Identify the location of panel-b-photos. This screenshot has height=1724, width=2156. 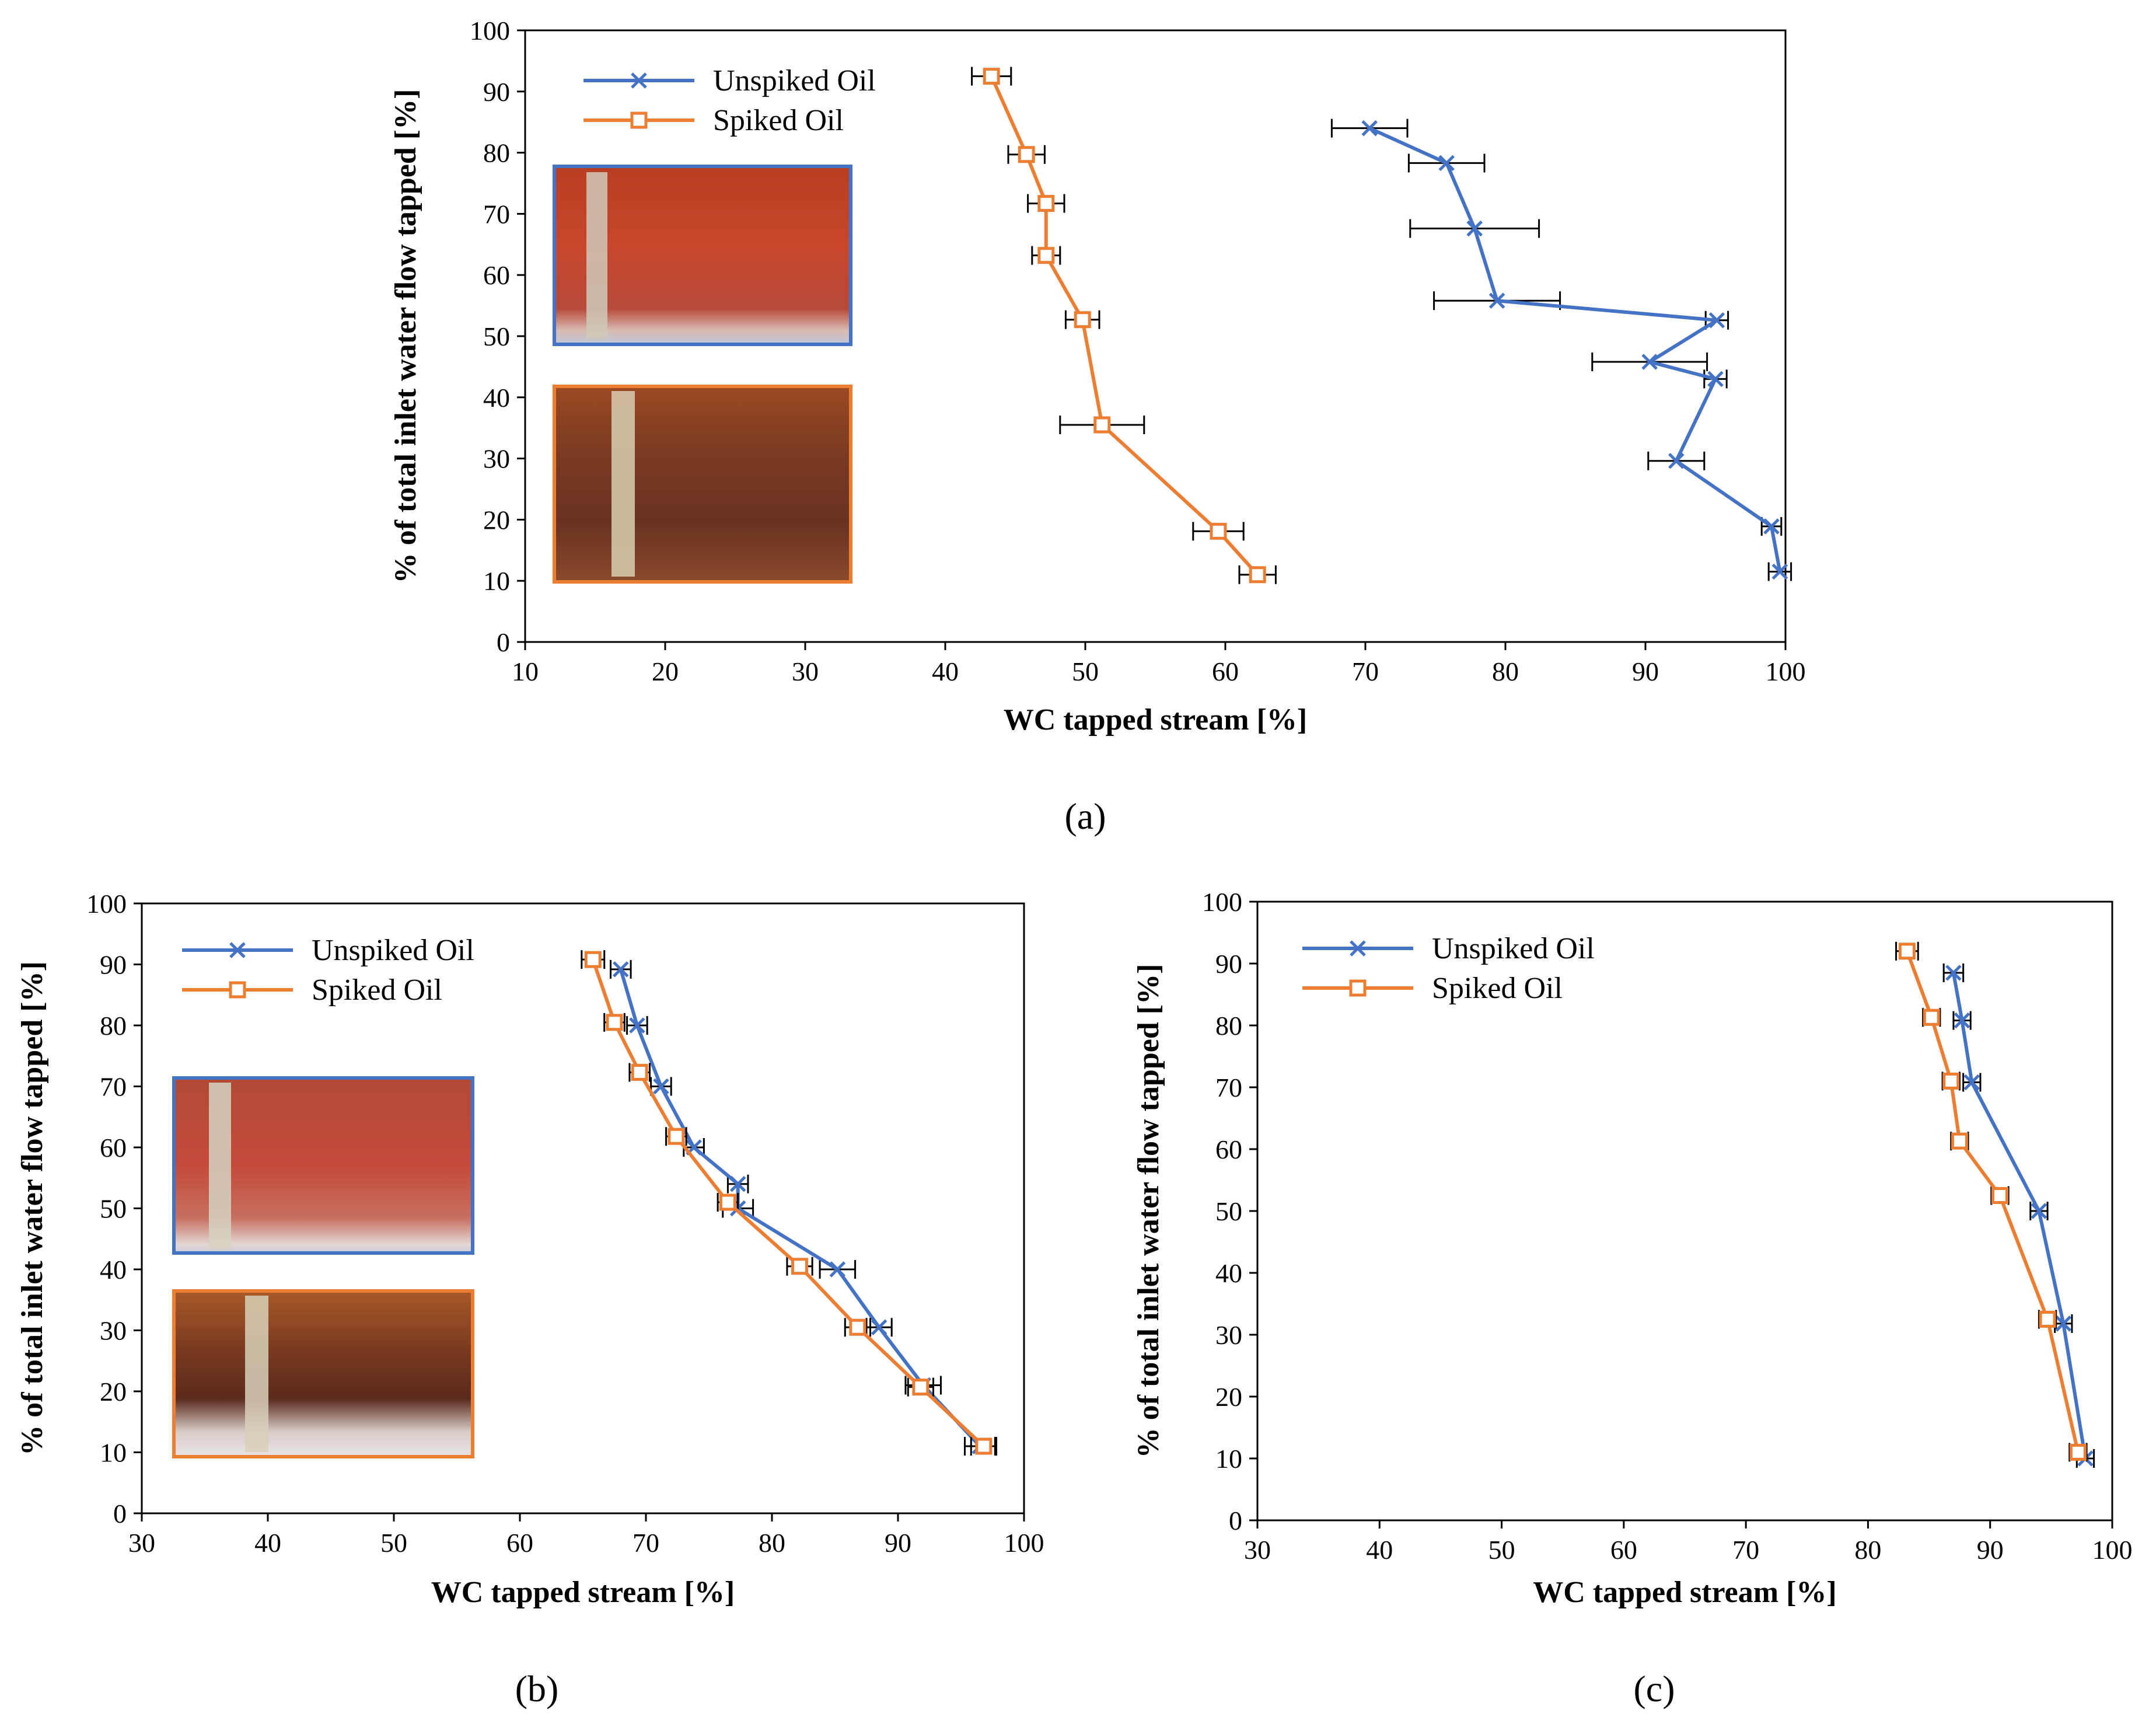
(323, 1267).